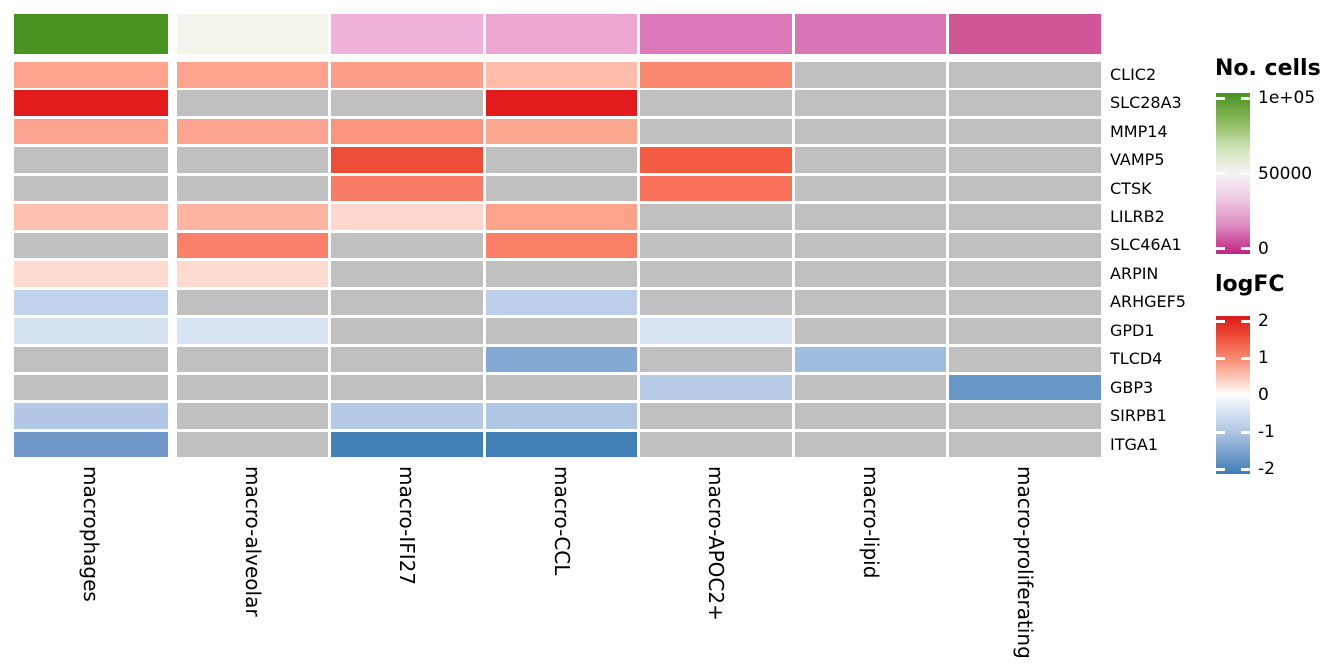  I want to click on celltype-label: macro-lipid, so click(870, 522).